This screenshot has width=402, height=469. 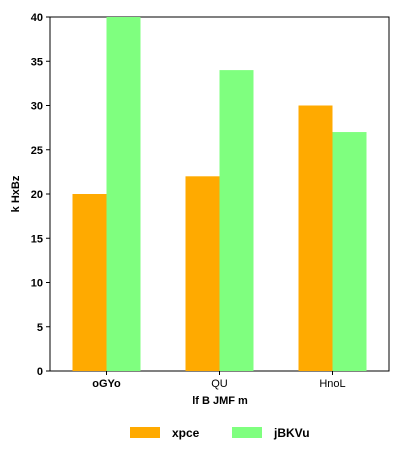 What do you see at coordinates (16, 193) in the screenshot?
I see `y-axis-title: k HxBz` at bounding box center [16, 193].